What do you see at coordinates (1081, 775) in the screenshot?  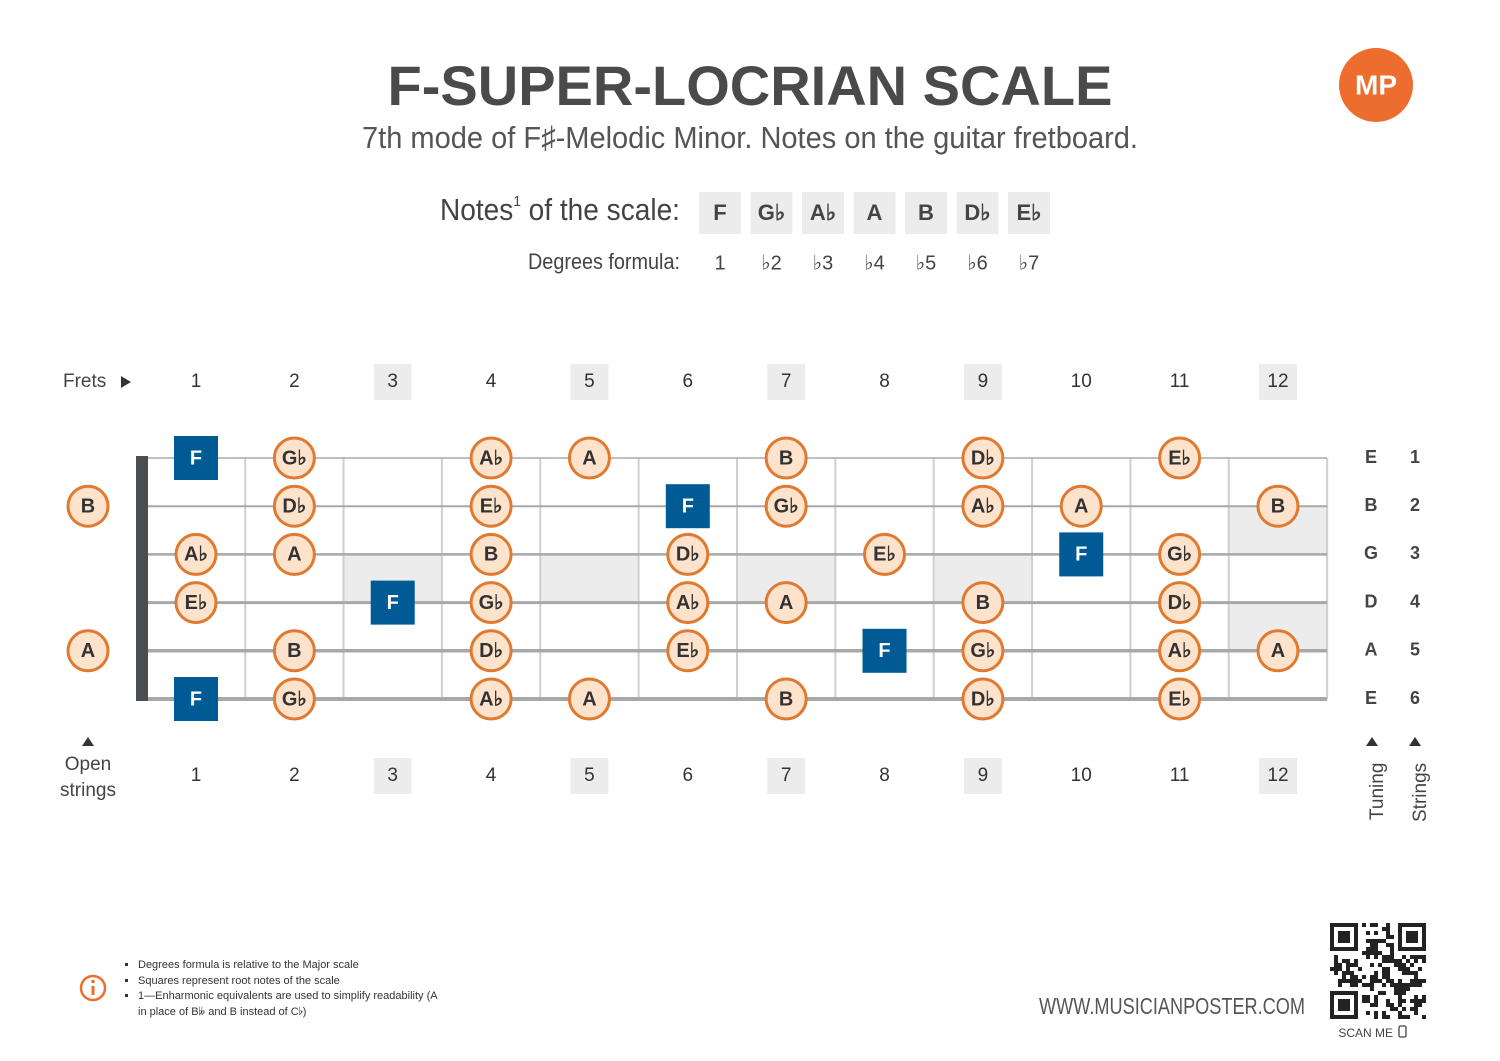 I see `fret-number: 10` at bounding box center [1081, 775].